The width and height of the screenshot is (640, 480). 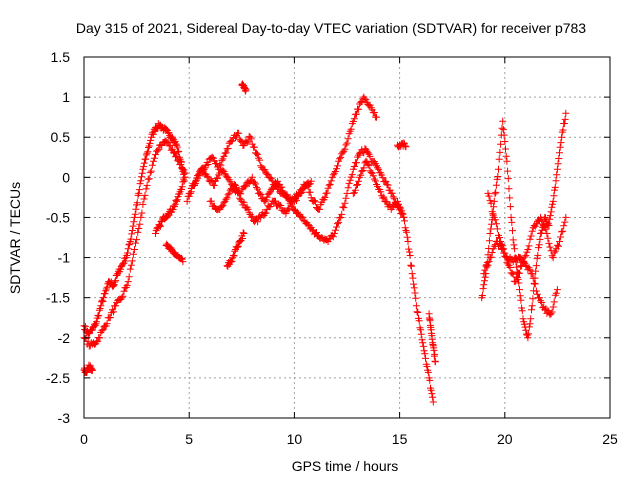 I want to click on y-tick-label: -2, so click(x=64, y=338).